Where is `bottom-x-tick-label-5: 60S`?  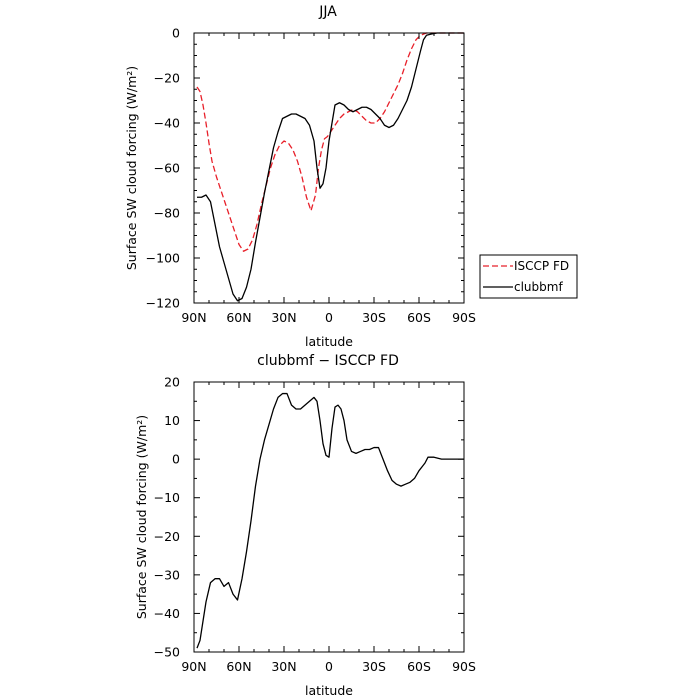
bottom-x-tick-label-5: 60S is located at coordinates (419, 666).